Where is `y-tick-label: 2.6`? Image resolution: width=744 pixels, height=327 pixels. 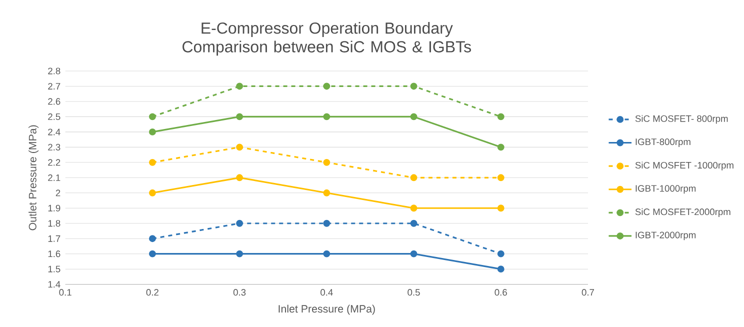
y-tick-label: 2.6 is located at coordinates (54, 101).